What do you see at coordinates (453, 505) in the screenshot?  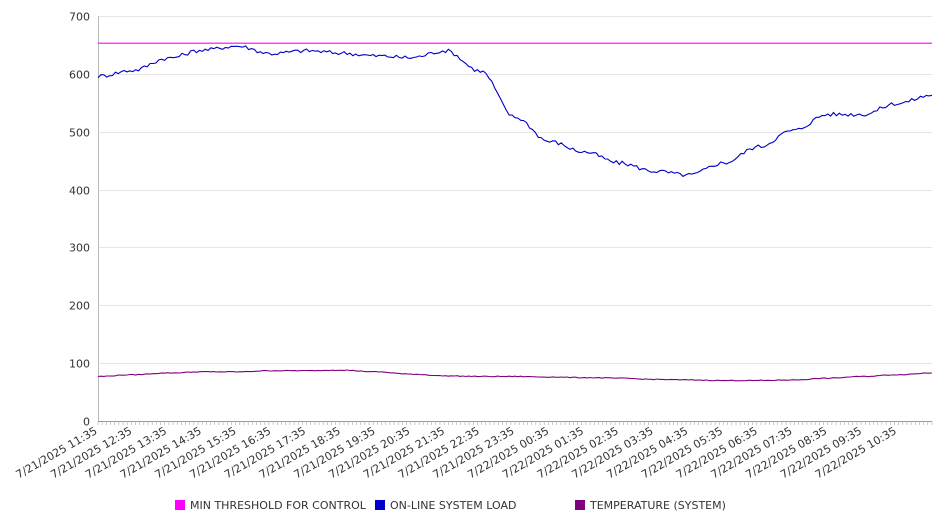 I see `legend-label: ON-LINE SYSTEM LOAD` at bounding box center [453, 505].